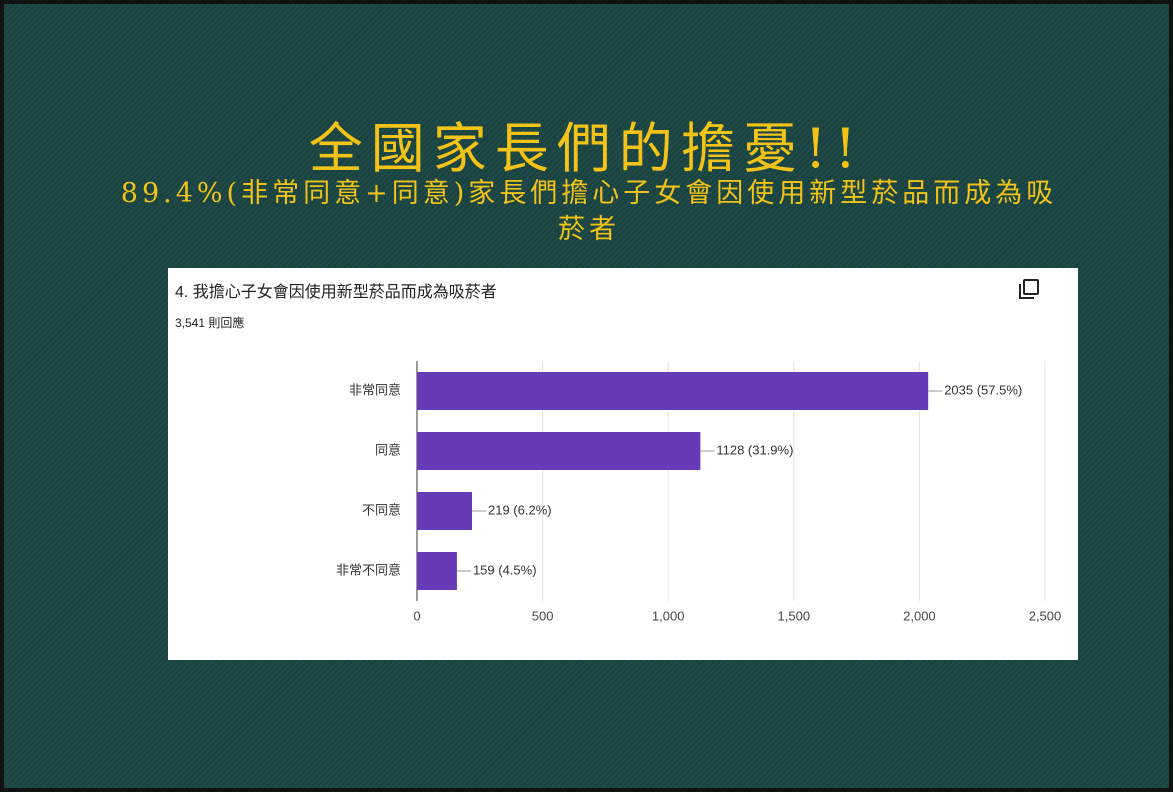 The width and height of the screenshot is (1173, 792). I want to click on chart-title: 4. 我擔心子女會因使用新型菸品而成為吸菸者, so click(336, 291).